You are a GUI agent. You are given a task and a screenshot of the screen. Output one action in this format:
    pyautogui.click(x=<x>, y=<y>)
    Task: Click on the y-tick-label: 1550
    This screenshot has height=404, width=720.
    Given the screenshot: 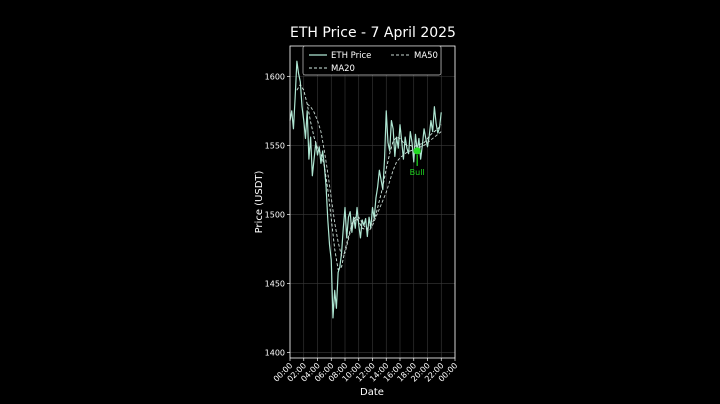 What is the action you would take?
    pyautogui.click(x=275, y=145)
    